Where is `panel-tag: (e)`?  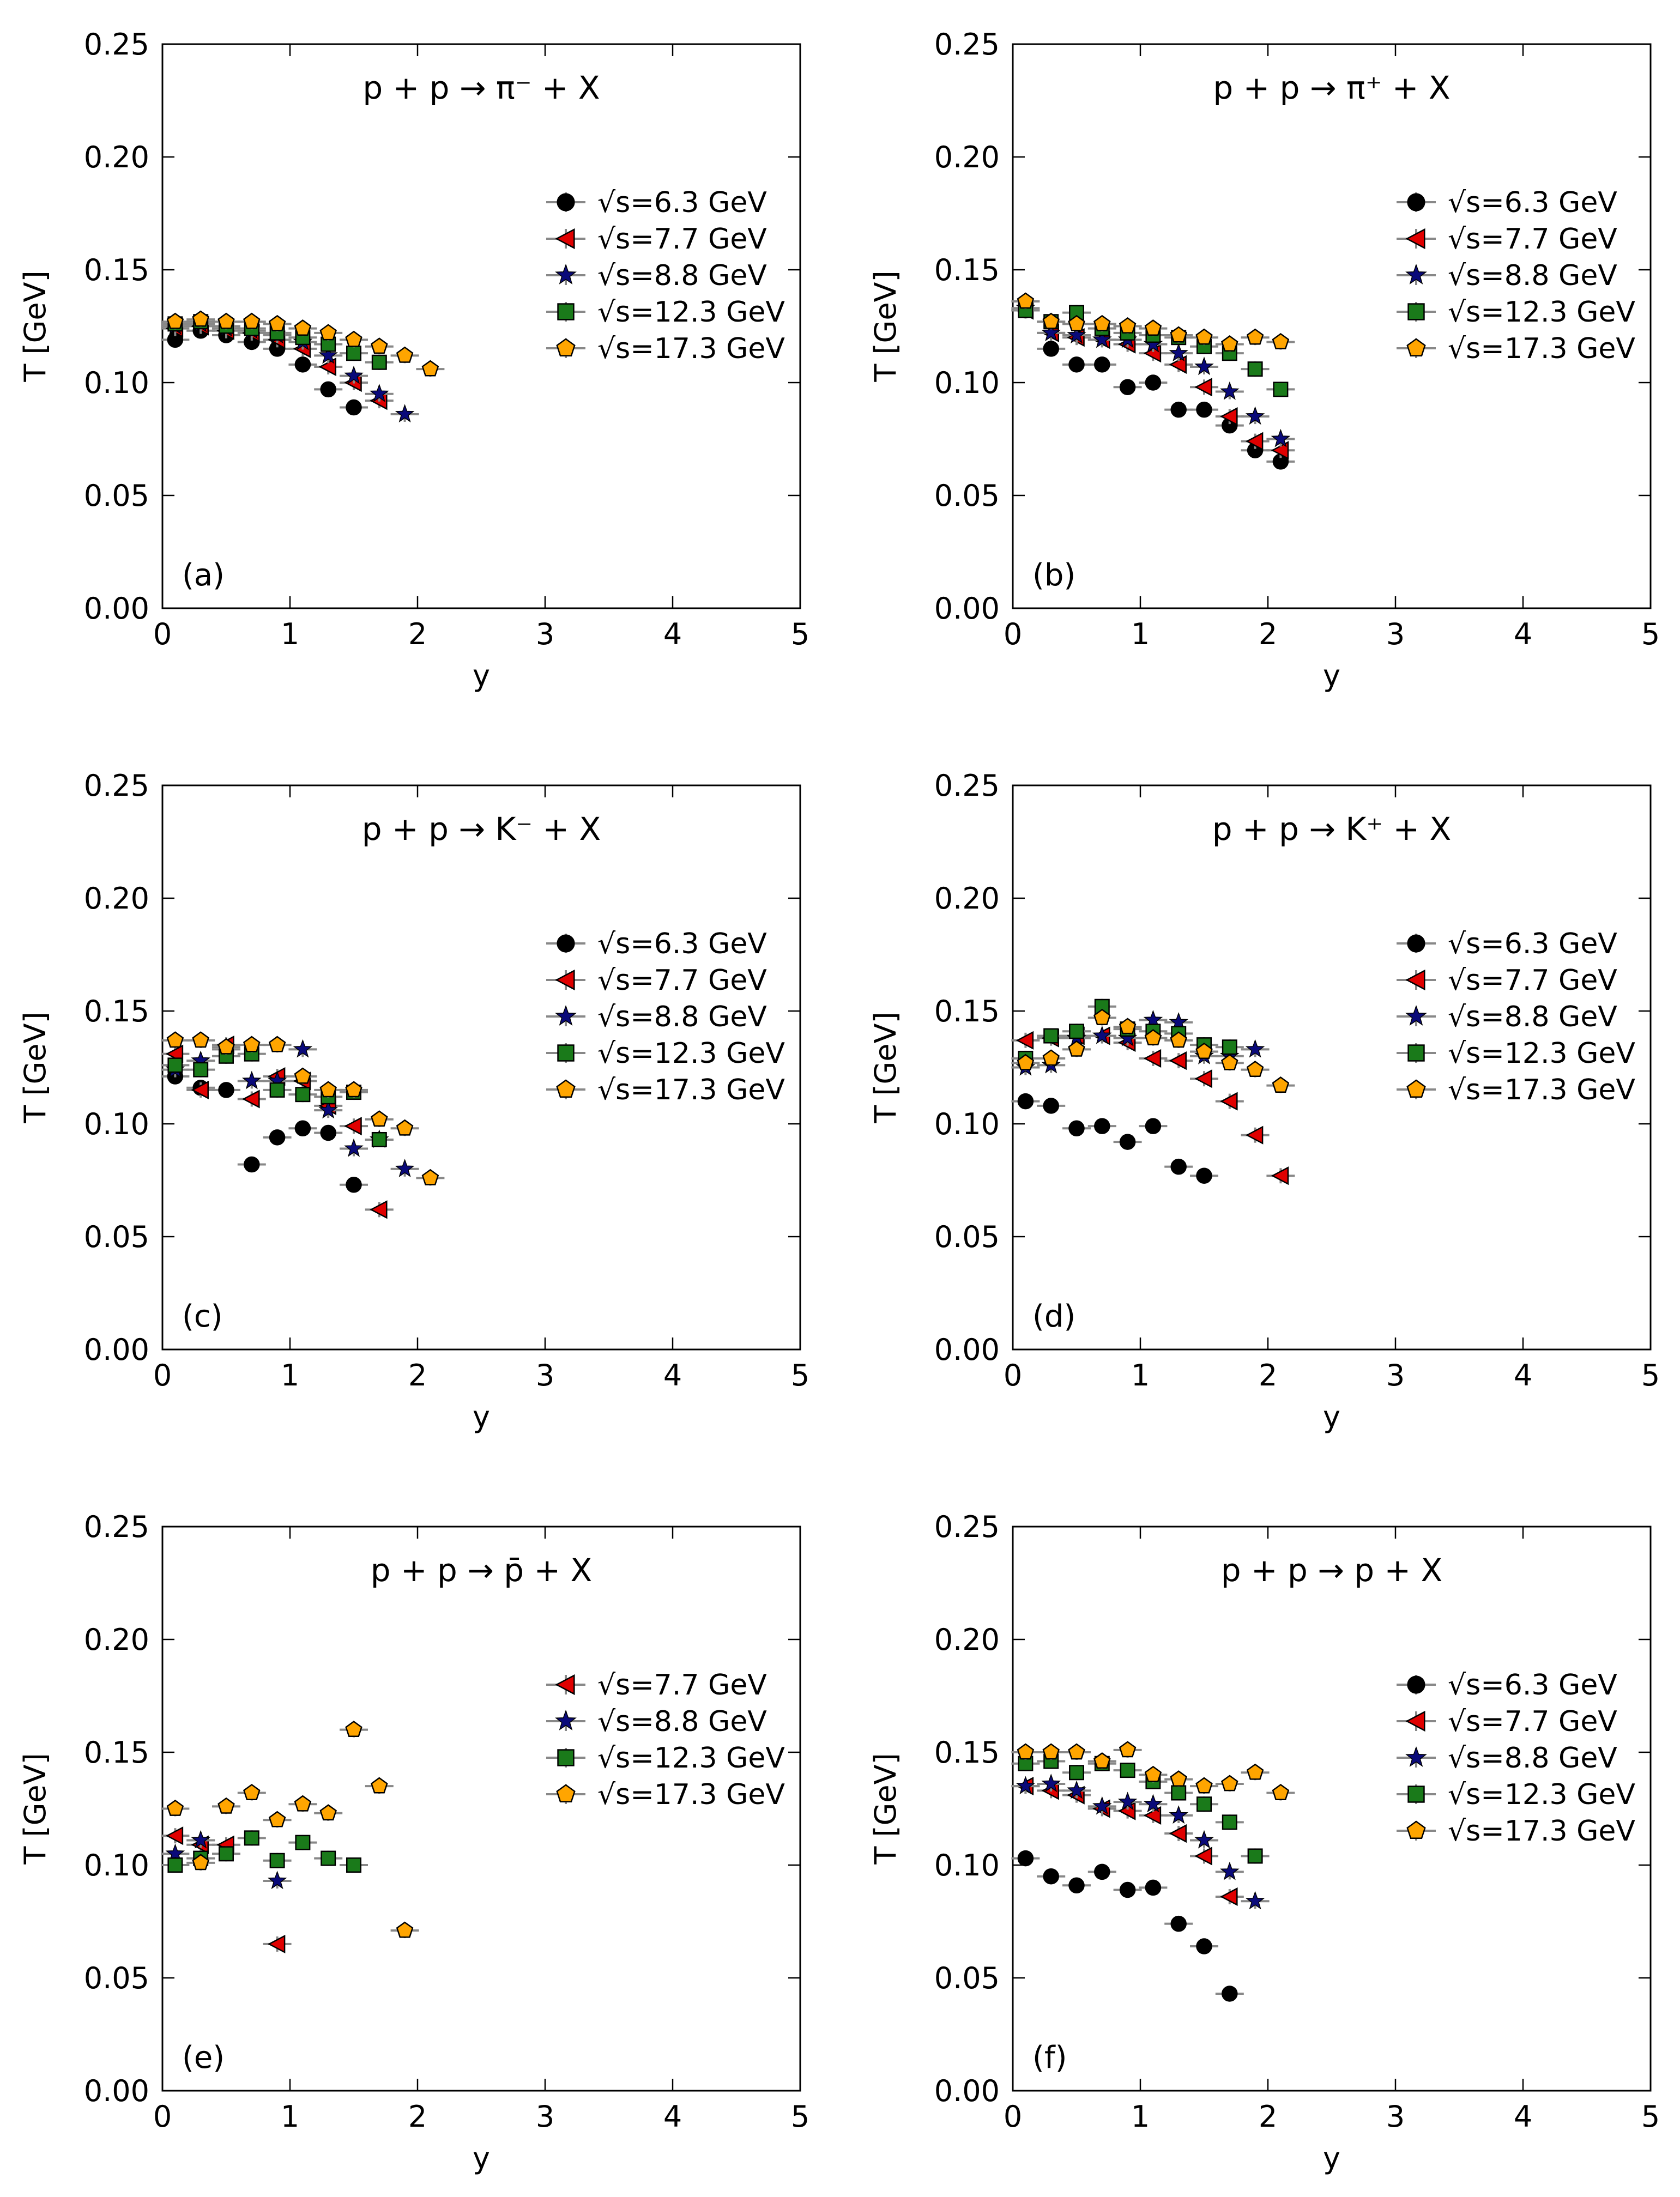 panel-tag: (e) is located at coordinates (203, 2057).